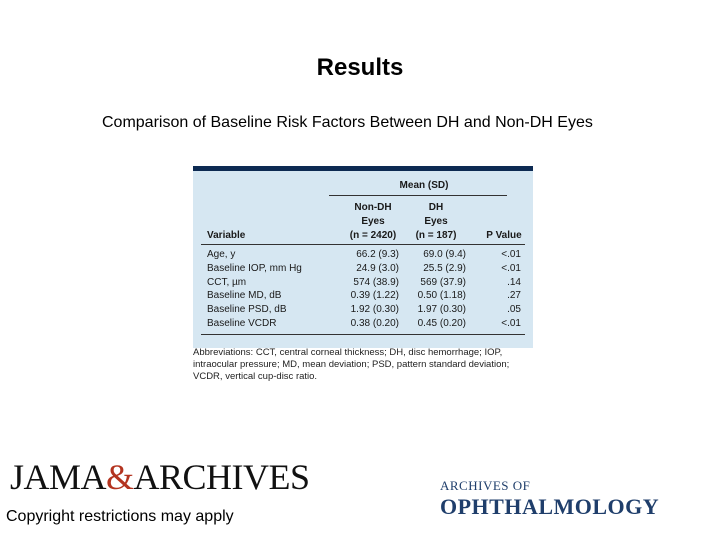 The image size is (720, 540). Describe the element at coordinates (222, 477) in the screenshot. I see `archives-logo-text: ARCHIVES` at that location.